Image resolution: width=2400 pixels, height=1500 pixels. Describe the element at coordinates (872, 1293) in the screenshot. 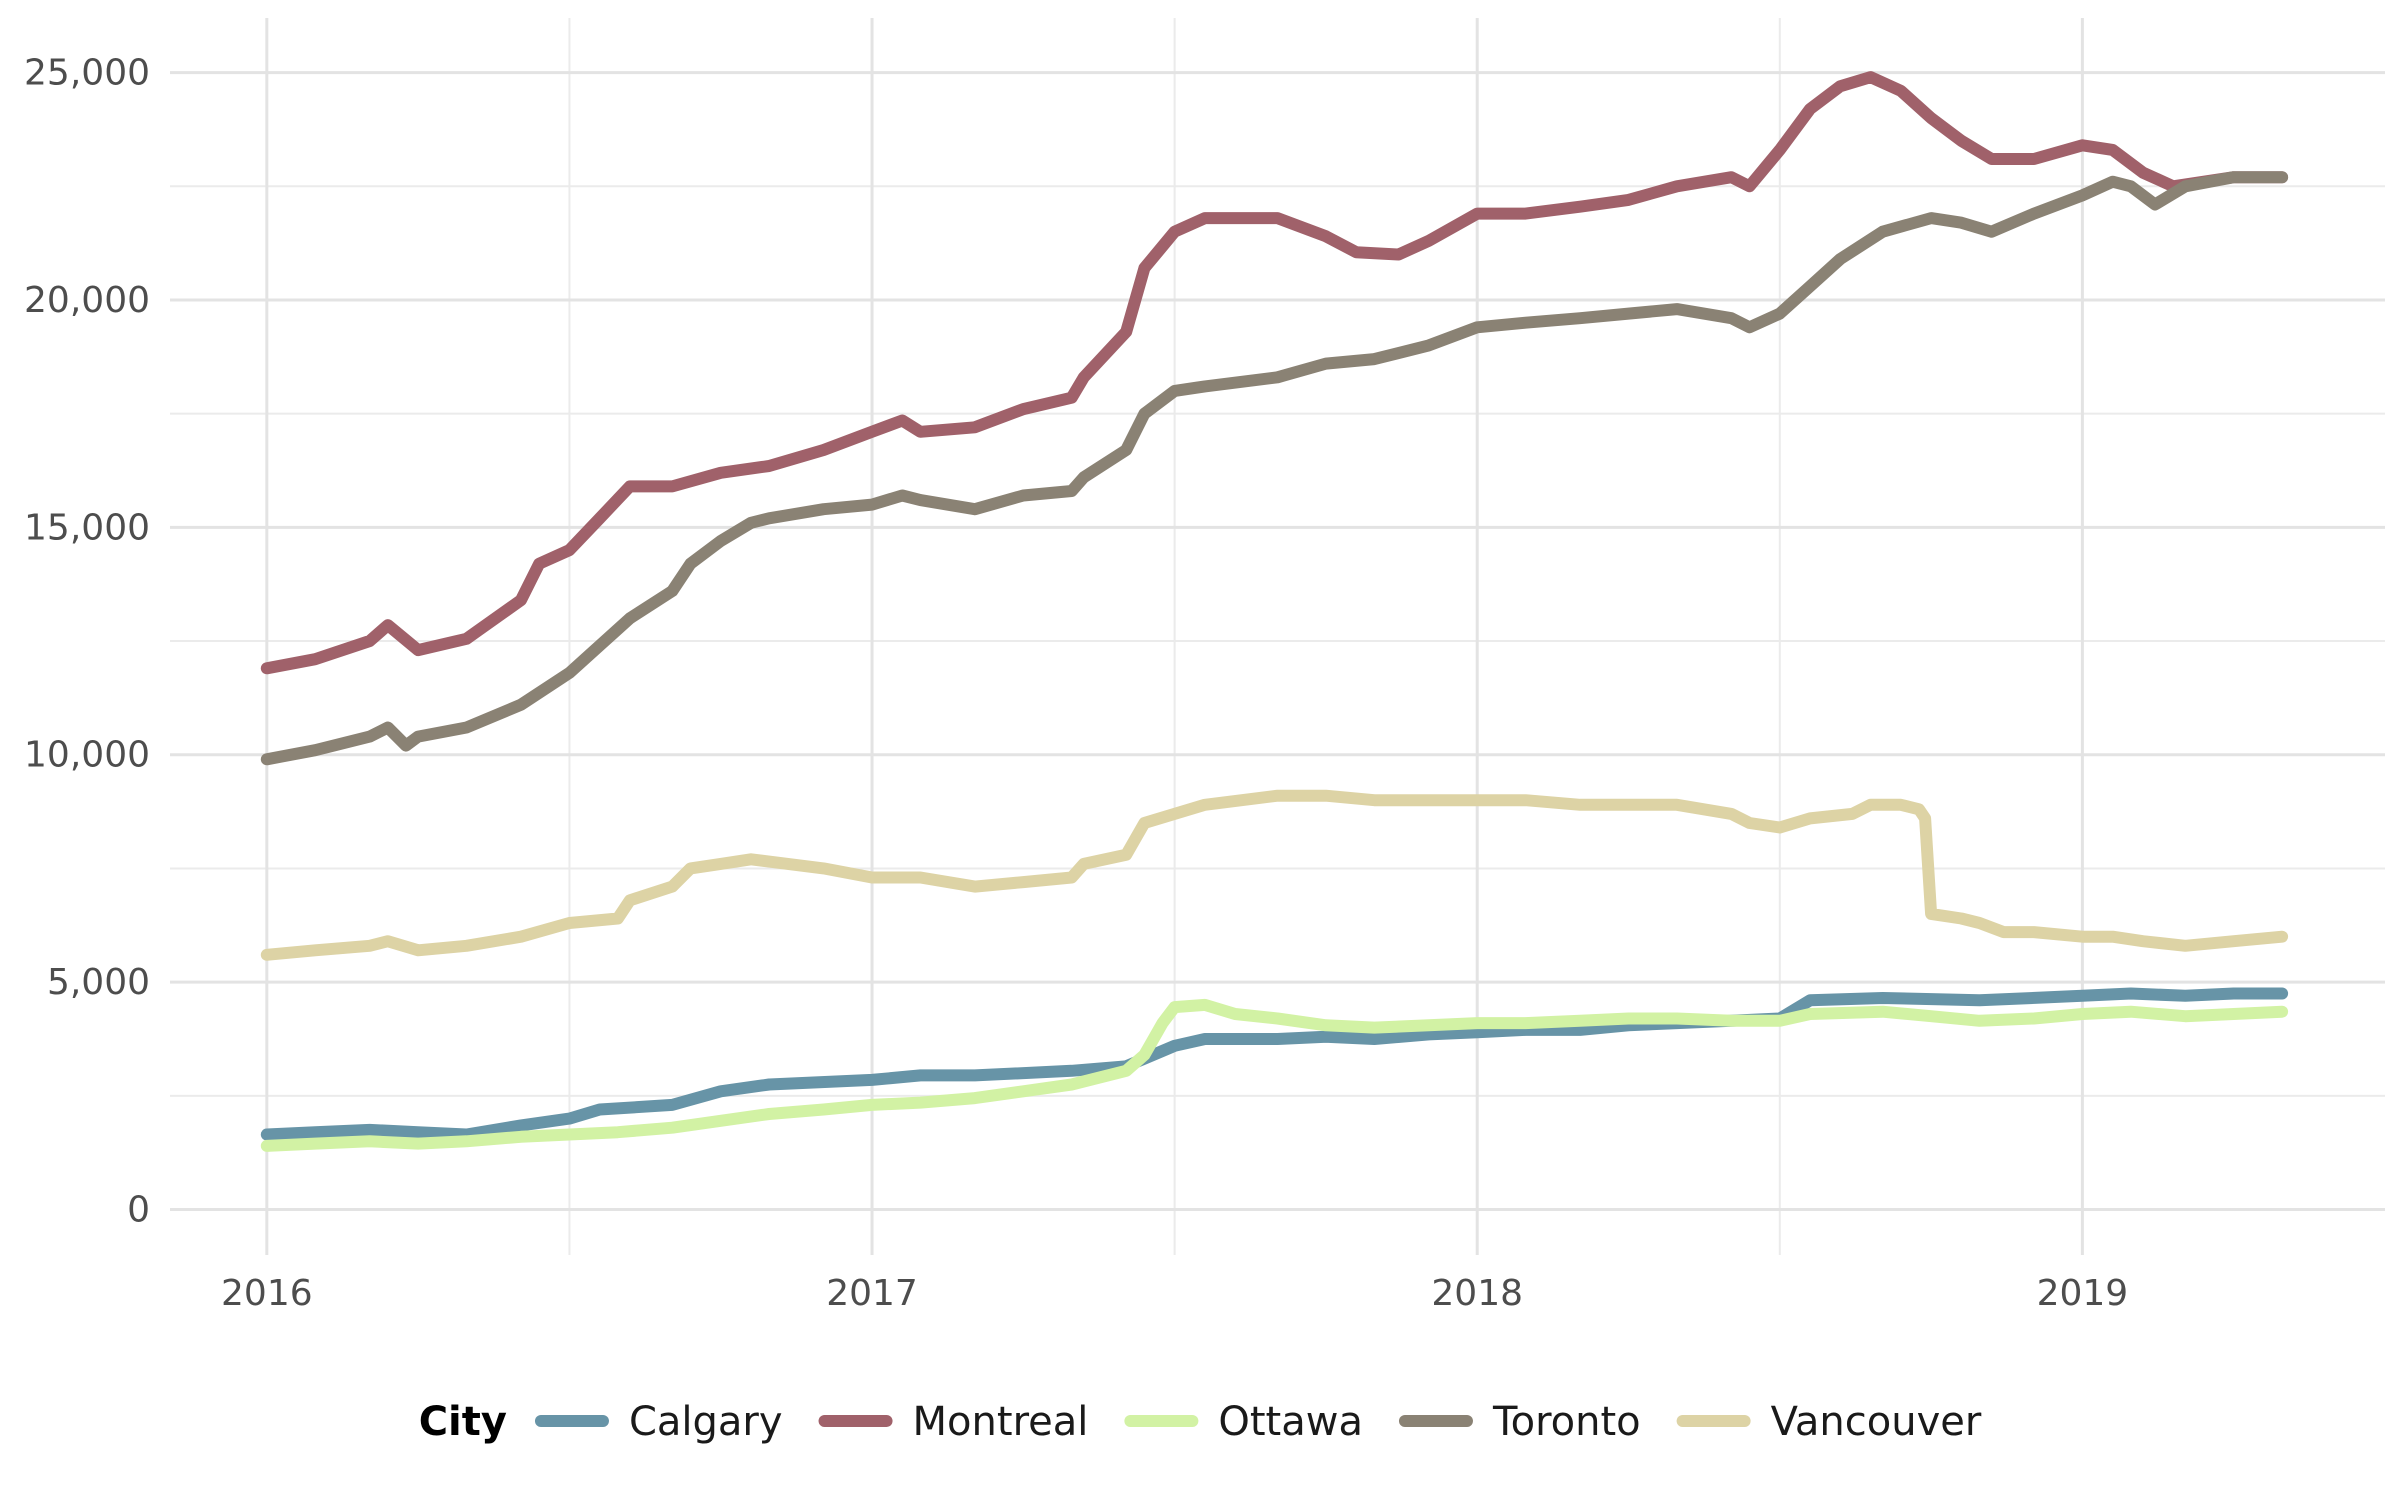

I see `x-tick-label: 2017` at that location.